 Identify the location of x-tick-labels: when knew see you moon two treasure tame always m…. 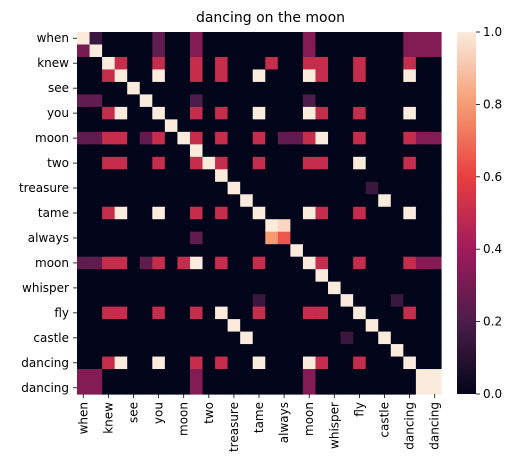
(259, 423).